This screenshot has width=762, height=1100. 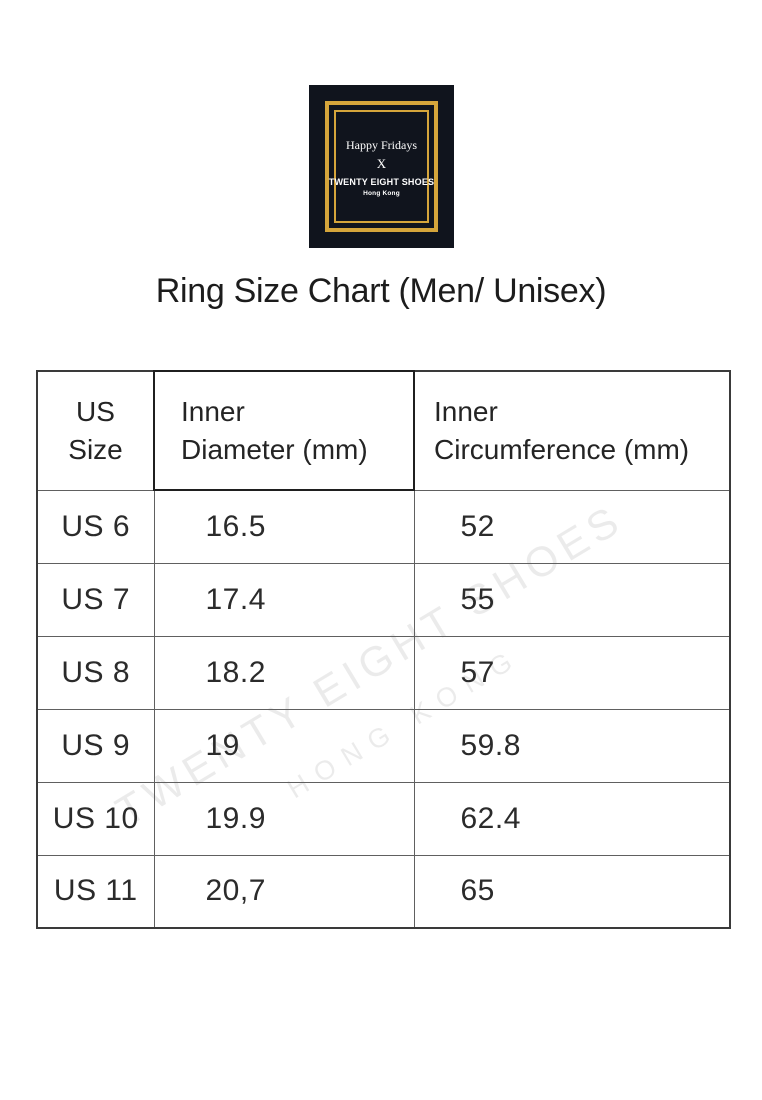 What do you see at coordinates (274, 449) in the screenshot?
I see `header-line: Diameter (mm)` at bounding box center [274, 449].